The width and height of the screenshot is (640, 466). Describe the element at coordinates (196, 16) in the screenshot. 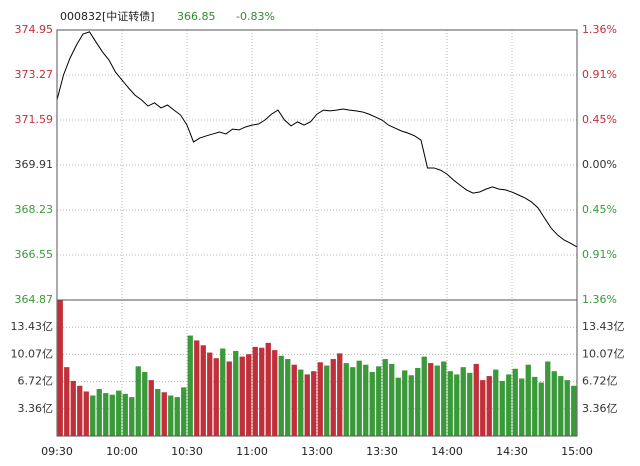

I see `last-price: 366.85` at that location.